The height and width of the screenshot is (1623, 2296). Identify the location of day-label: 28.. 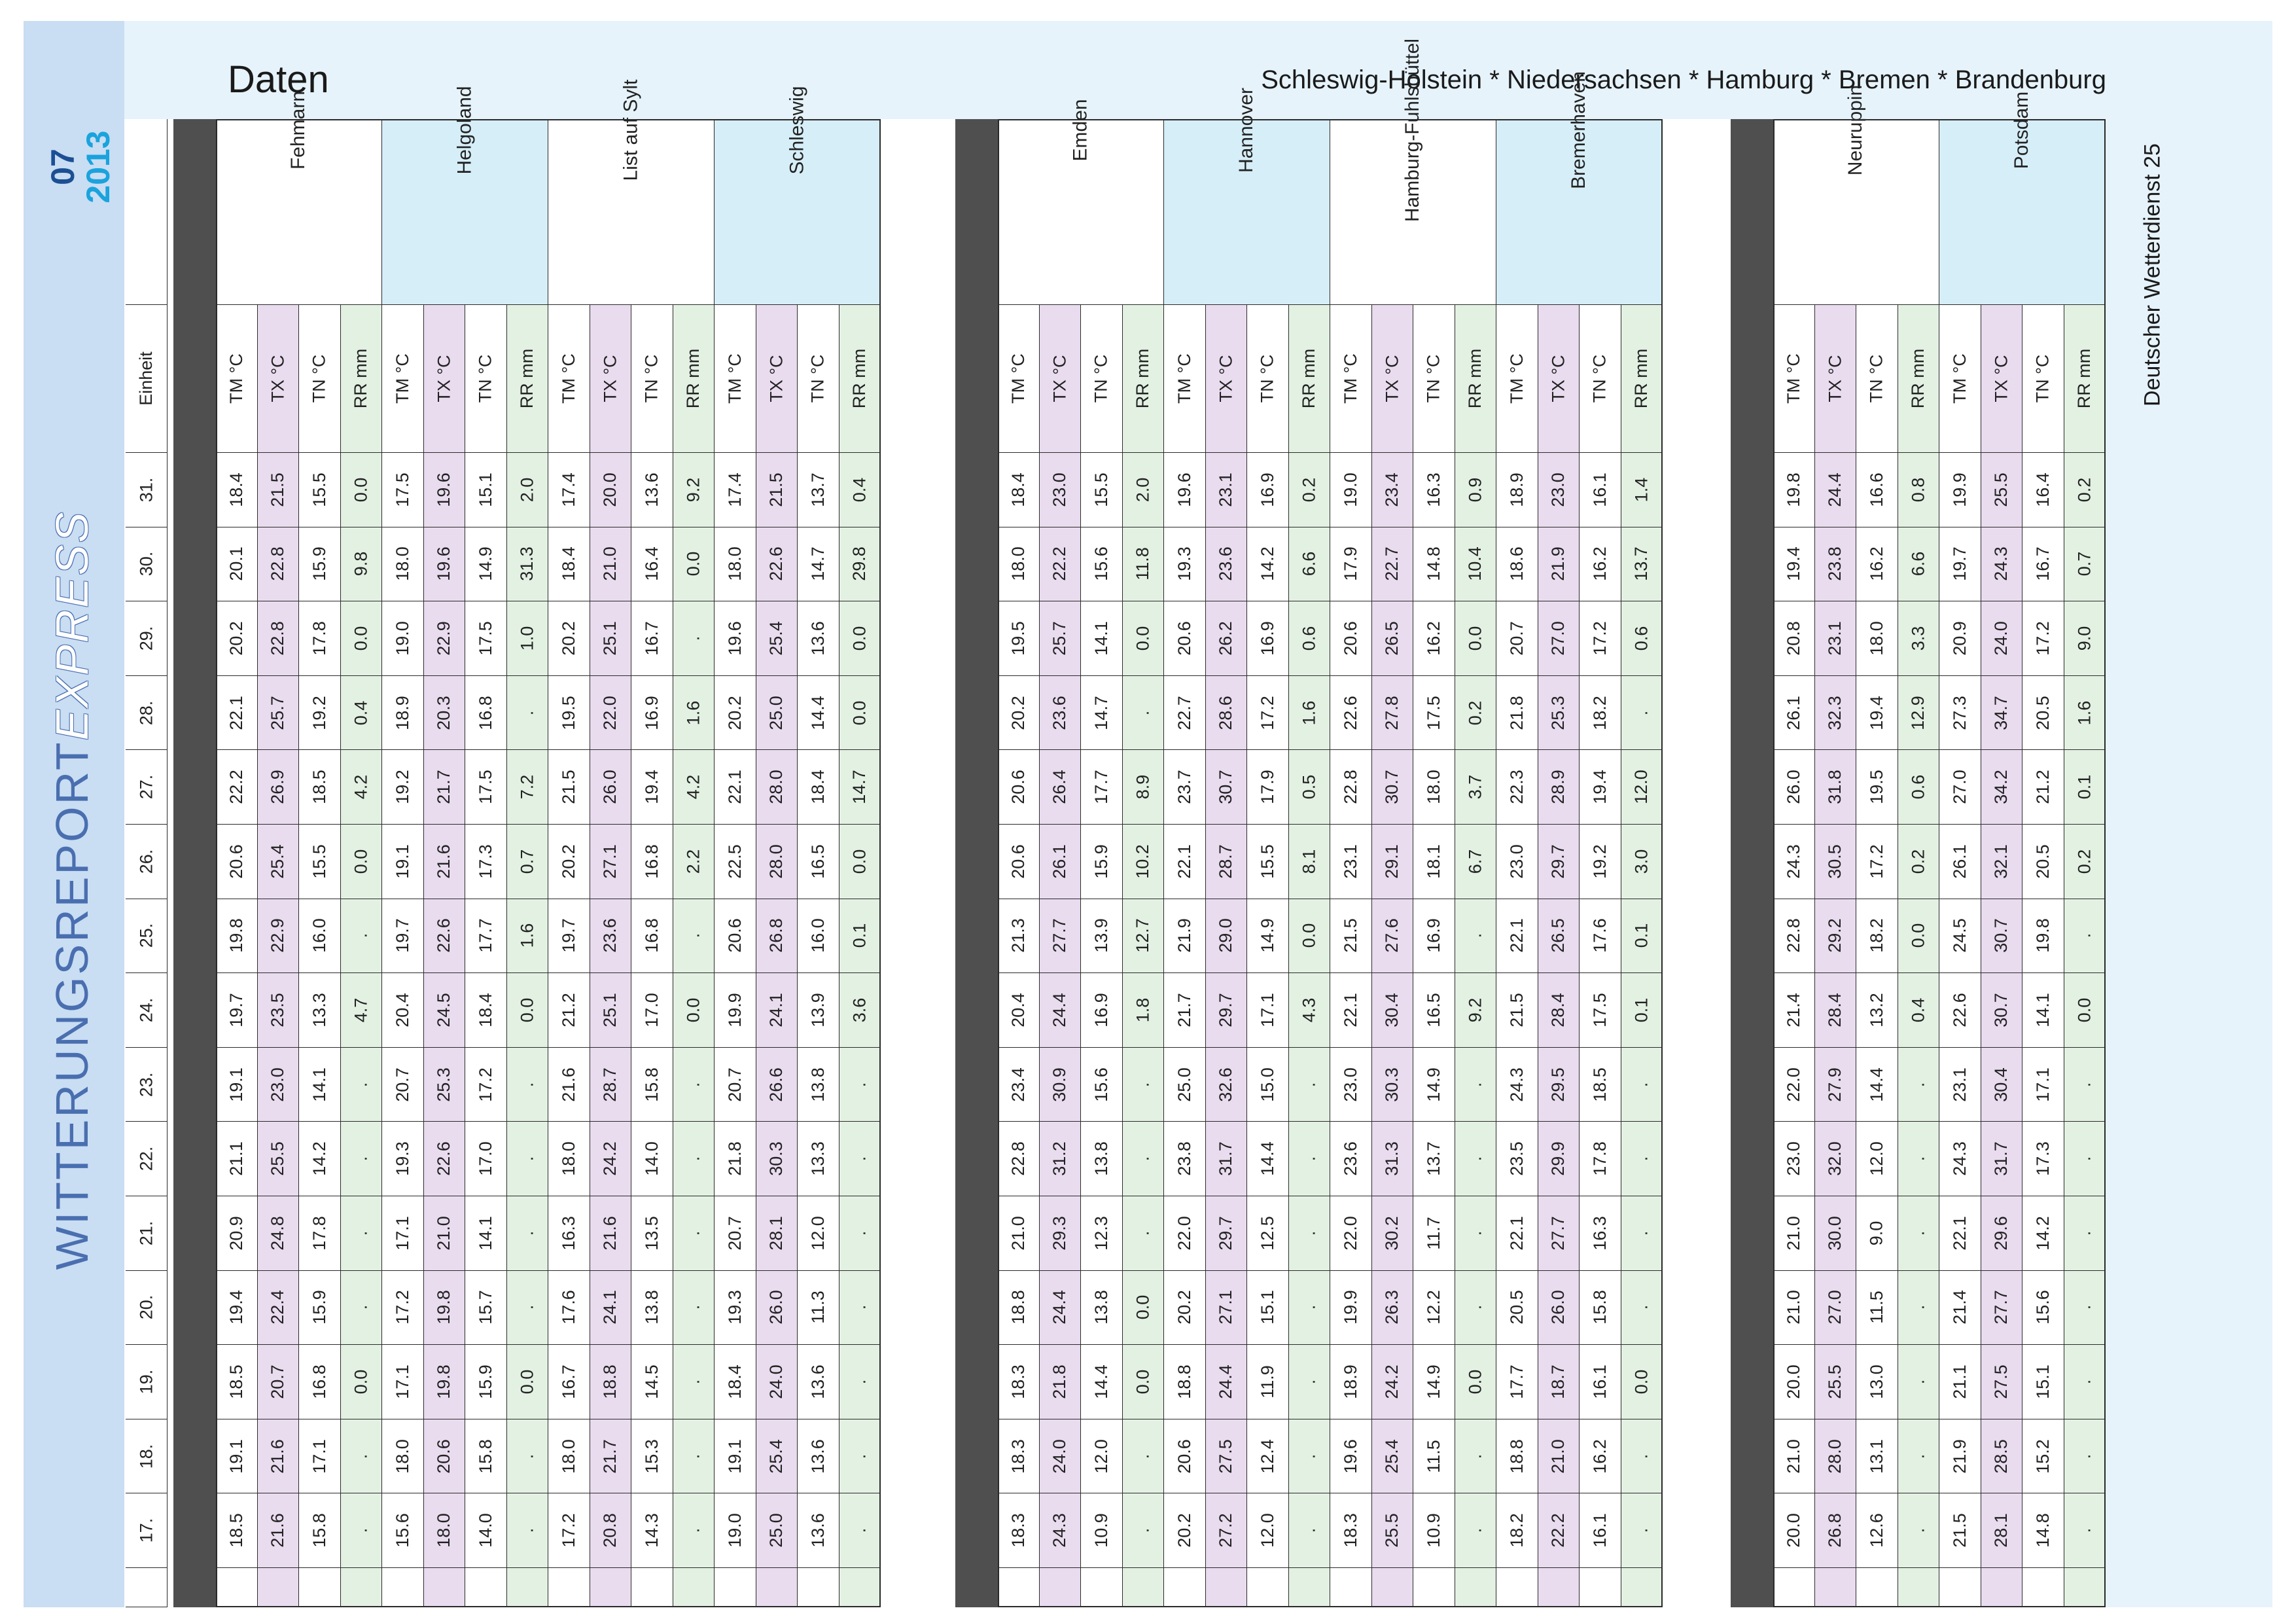
(147, 713).